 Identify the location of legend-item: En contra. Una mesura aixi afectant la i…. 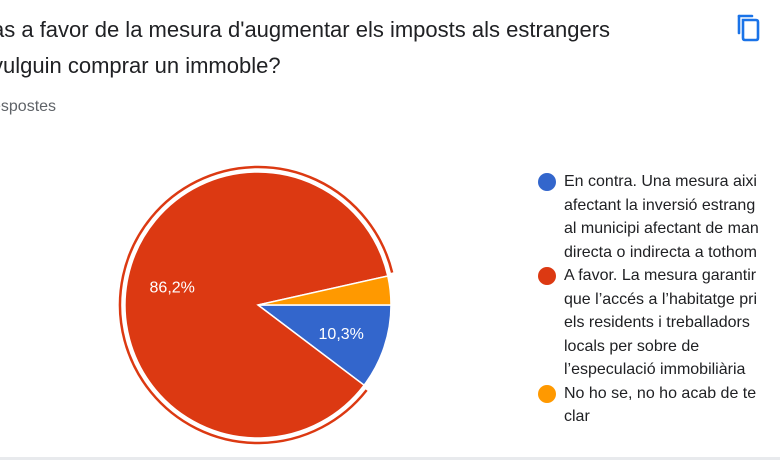
(659, 217).